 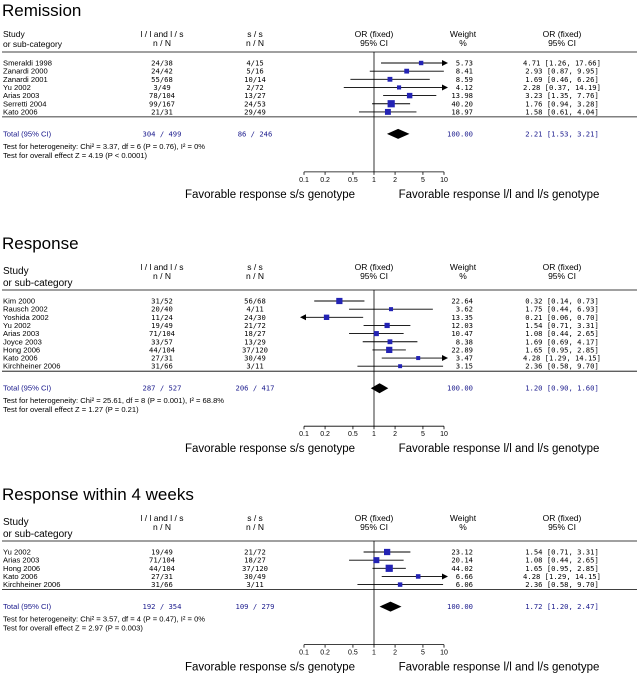 I want to click on weight-value: 44.02, so click(x=462, y=568).